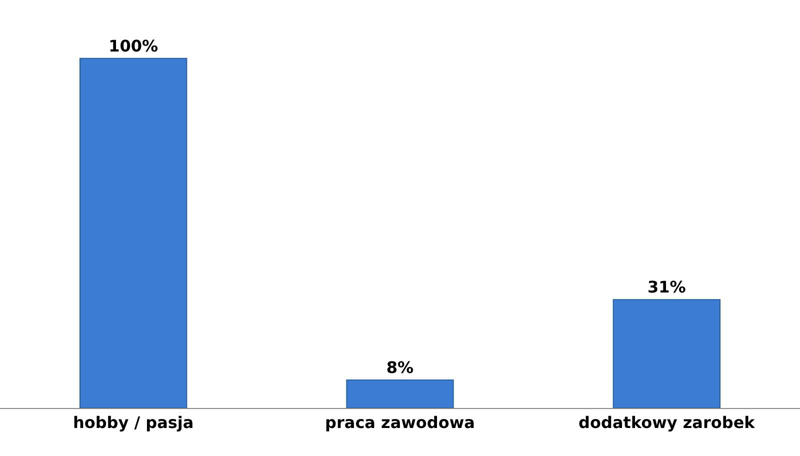 This screenshot has width=800, height=456. What do you see at coordinates (667, 422) in the screenshot?
I see `x-tick-label: dodatkowy zarobek` at bounding box center [667, 422].